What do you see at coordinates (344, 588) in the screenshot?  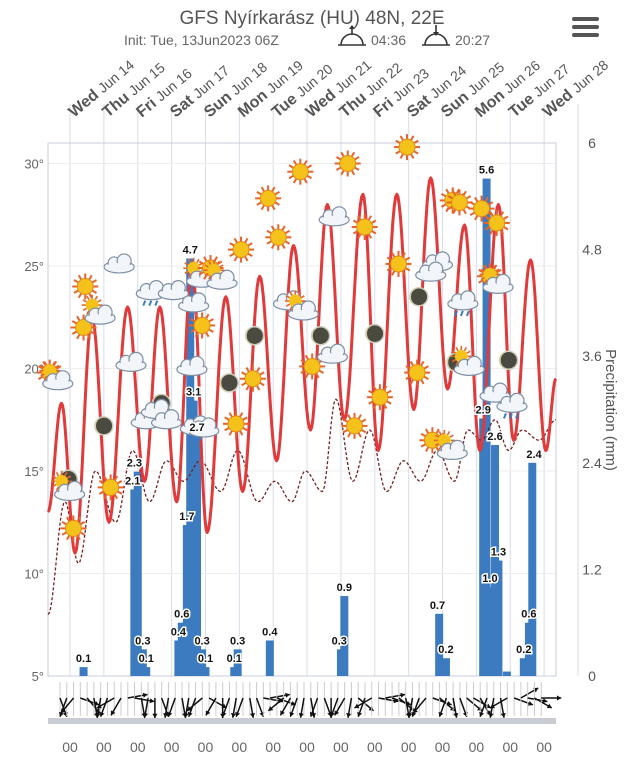 I see `precip-label: 0.9` at bounding box center [344, 588].